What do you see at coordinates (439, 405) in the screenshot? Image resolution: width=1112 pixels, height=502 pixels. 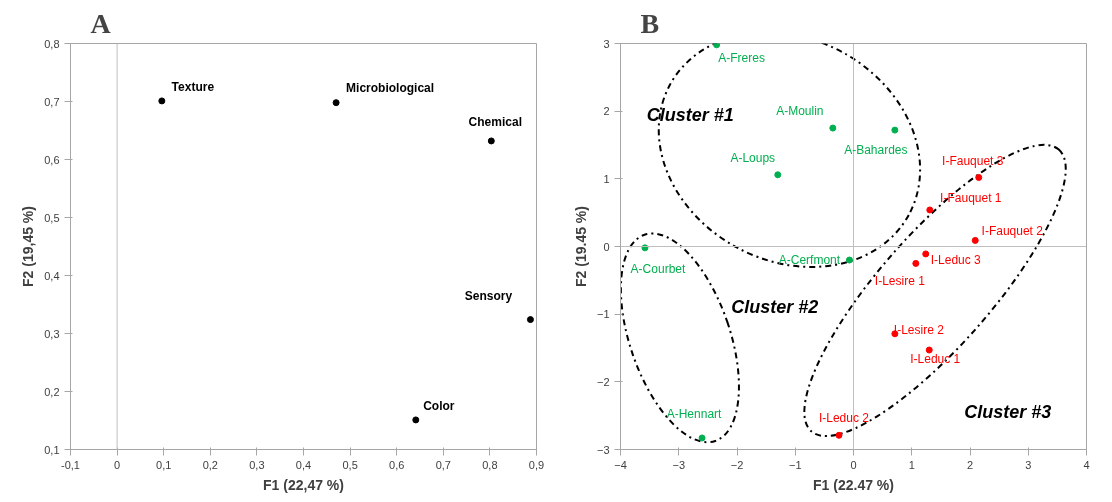 I see `annotation: Color` at bounding box center [439, 405].